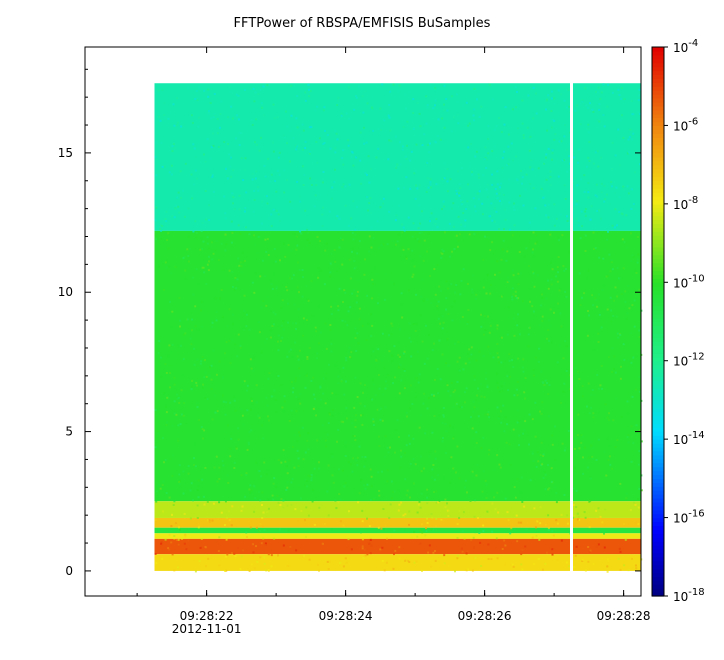  Describe the element at coordinates (685, 124) in the screenshot. I see `colorbar-tick-label: 10-6` at that location.